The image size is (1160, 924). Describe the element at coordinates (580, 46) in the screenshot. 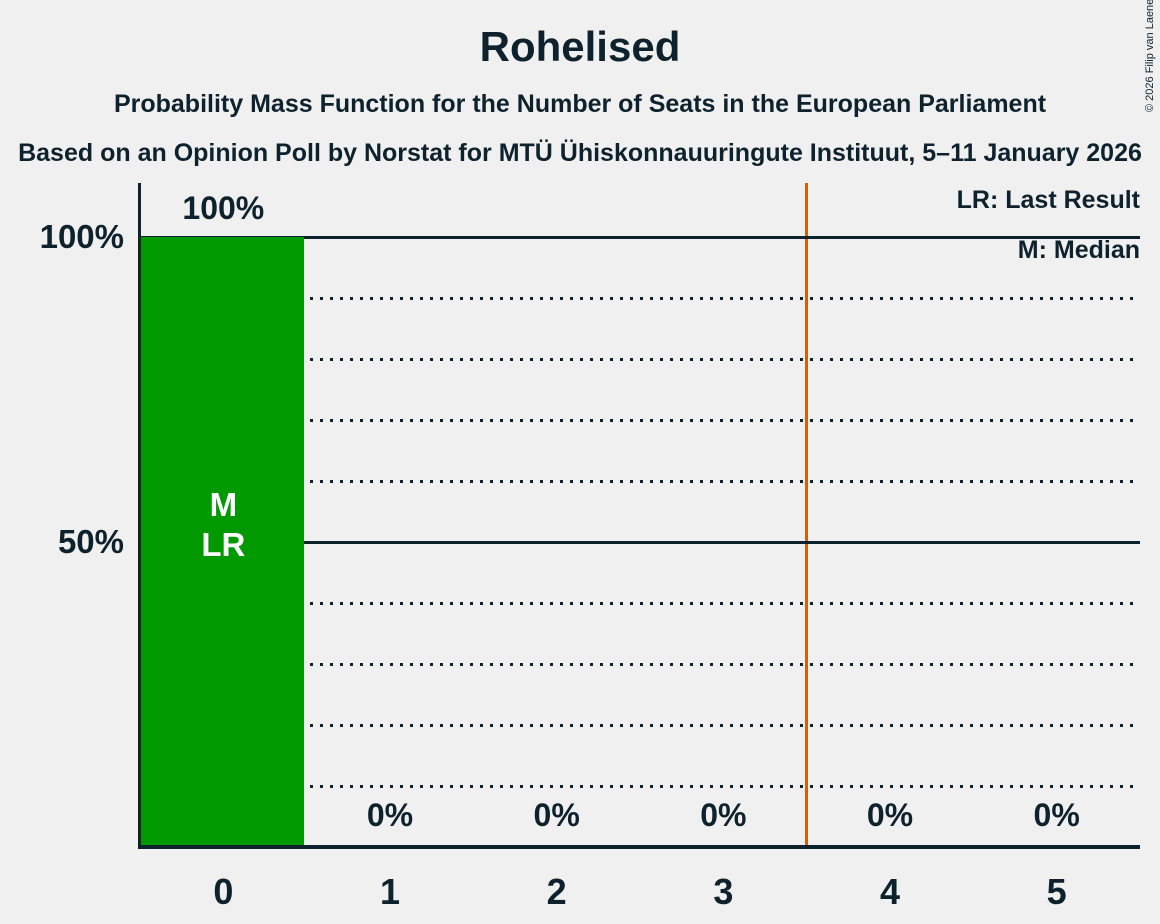

I see `chart-title: Rohelised` at that location.